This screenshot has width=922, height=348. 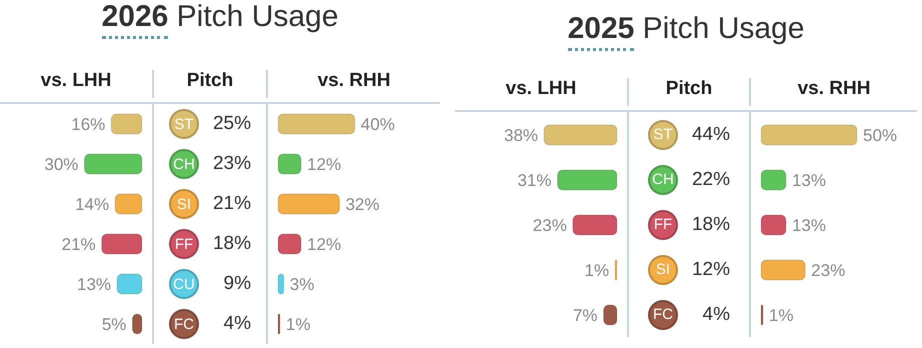 I want to click on data-label: 40%, so click(x=377, y=124).